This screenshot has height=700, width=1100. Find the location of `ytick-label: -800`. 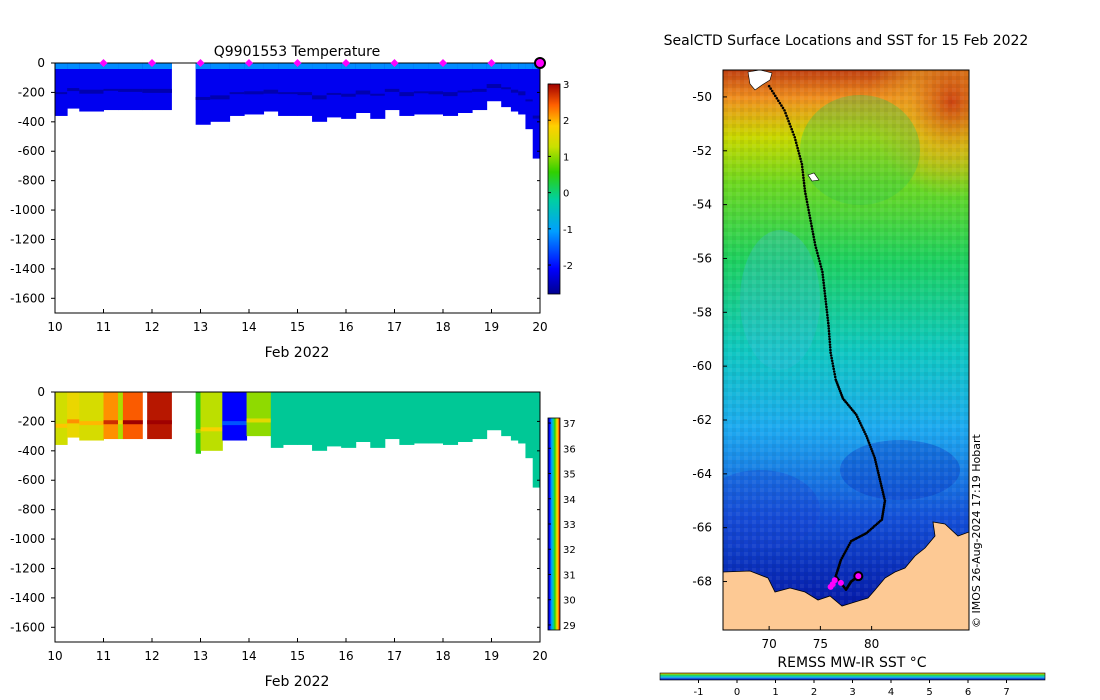

ytick-label: -800 is located at coordinates (31, 510).